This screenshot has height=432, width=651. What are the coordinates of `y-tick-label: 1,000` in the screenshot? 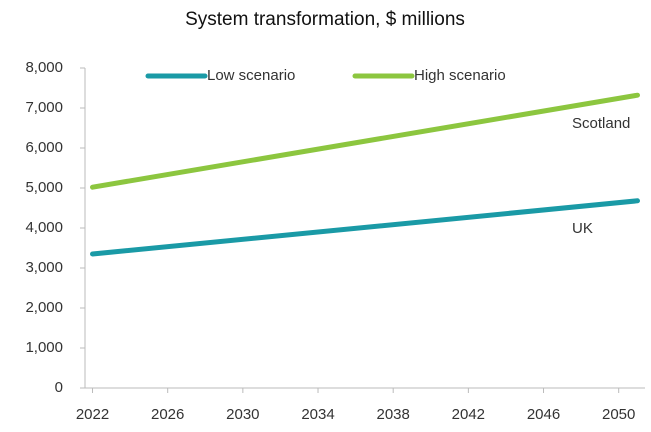 It's located at (44, 347).